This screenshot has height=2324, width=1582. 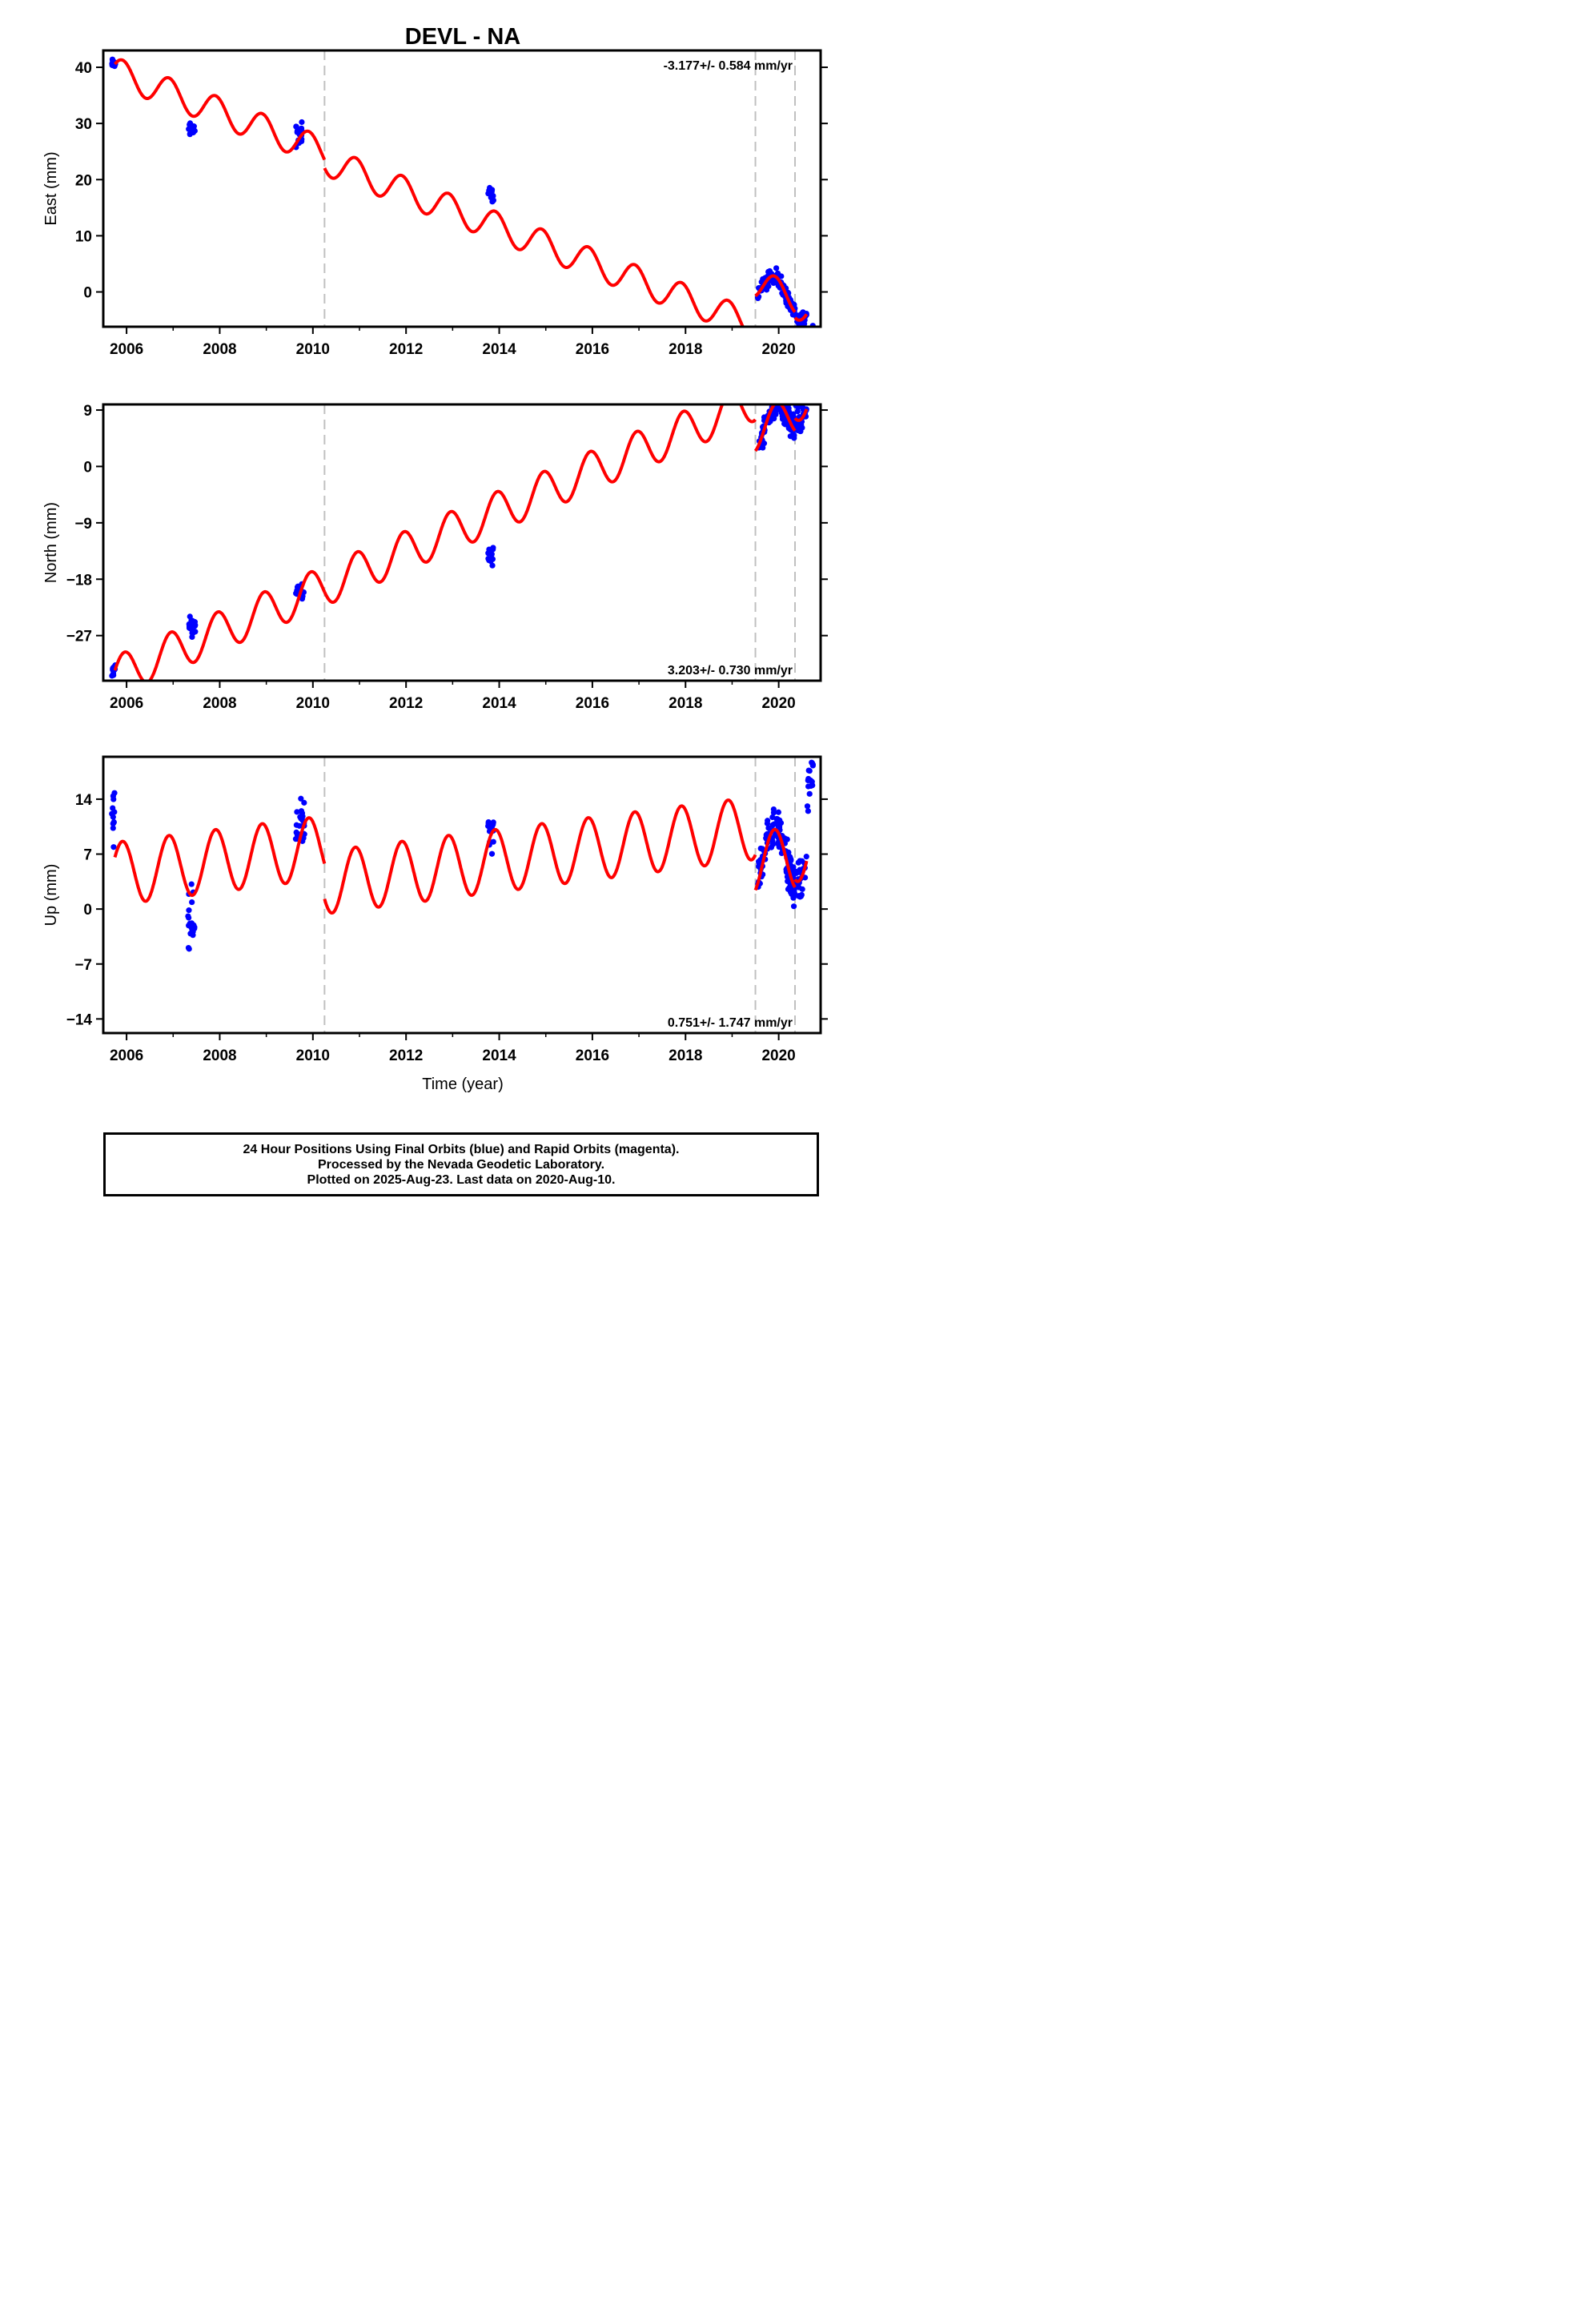 I want to click on up-y-tick-label-2: 0, so click(x=87, y=910).